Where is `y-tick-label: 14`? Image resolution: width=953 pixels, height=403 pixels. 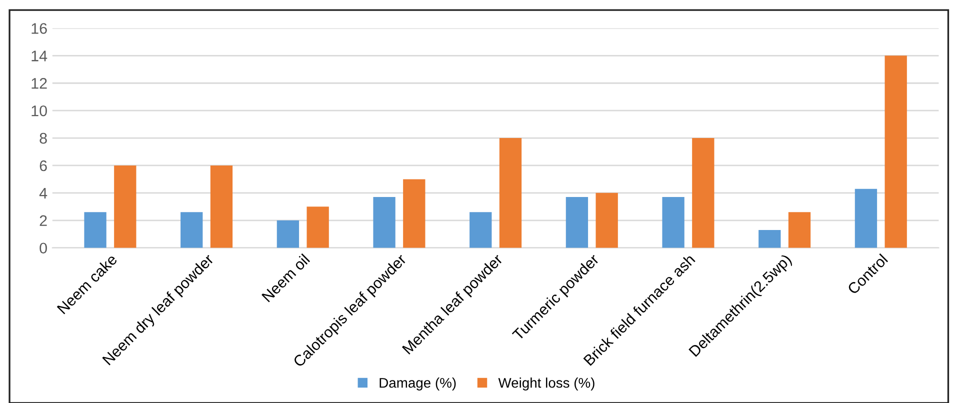
y-tick-label: 14 is located at coordinates (40, 56).